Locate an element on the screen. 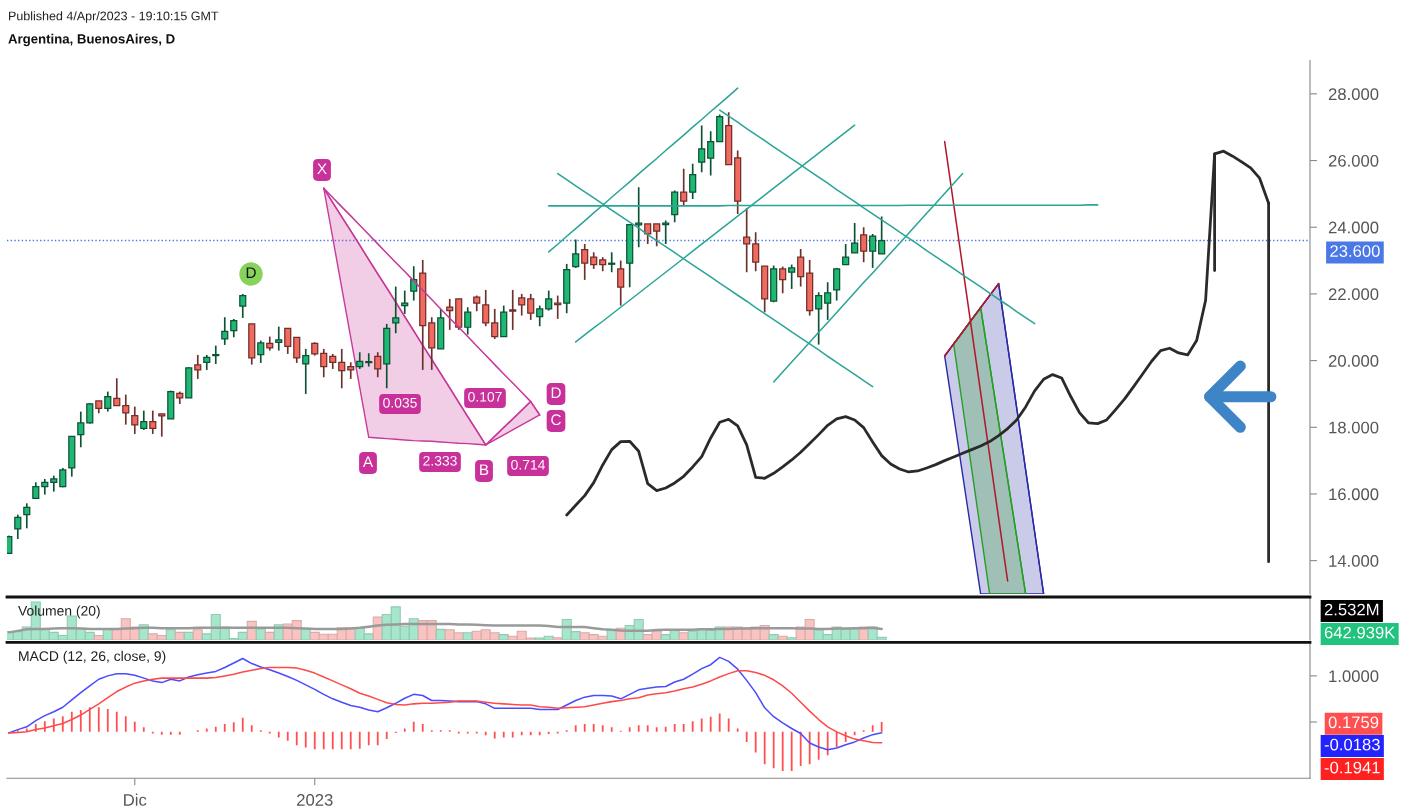 The image size is (1420, 812). ref-line-label: 23.600 is located at coordinates (1355, 251).